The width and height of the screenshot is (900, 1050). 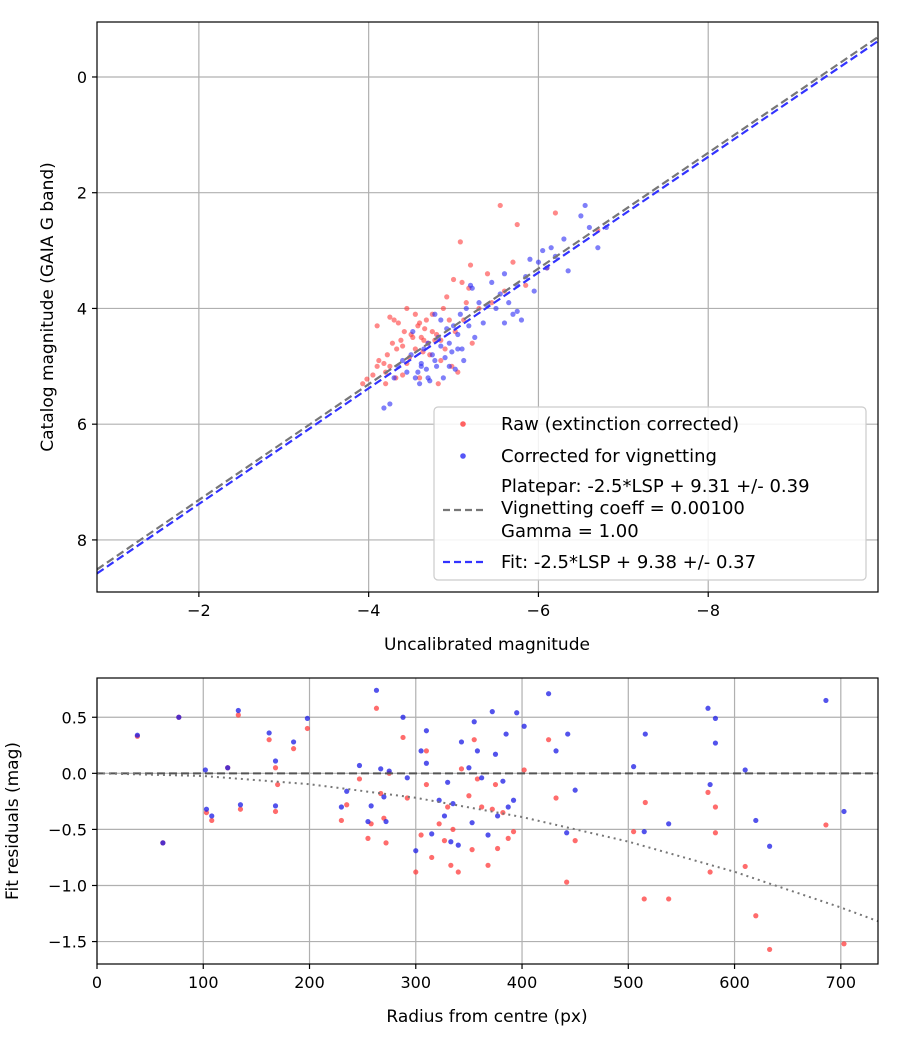 What do you see at coordinates (309, 982) in the screenshot?
I see `x-tick-label: 200` at bounding box center [309, 982].